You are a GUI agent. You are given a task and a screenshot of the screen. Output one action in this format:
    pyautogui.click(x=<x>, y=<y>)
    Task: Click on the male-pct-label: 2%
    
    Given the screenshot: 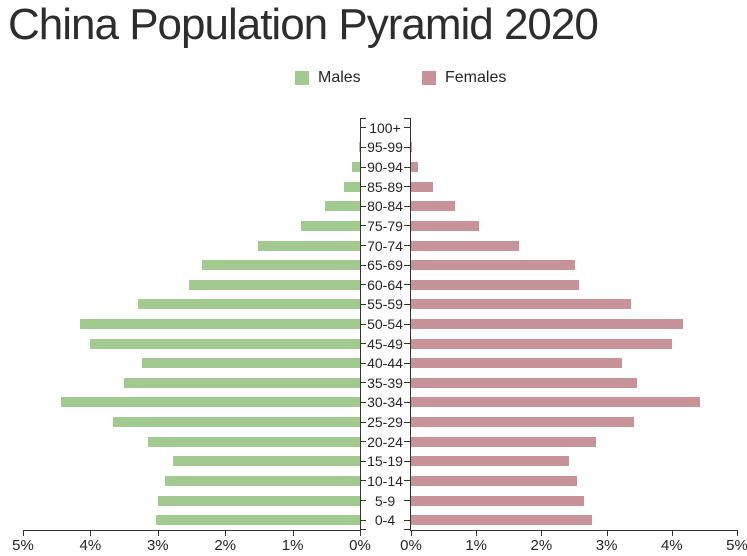 What is the action you would take?
    pyautogui.click(x=225, y=545)
    